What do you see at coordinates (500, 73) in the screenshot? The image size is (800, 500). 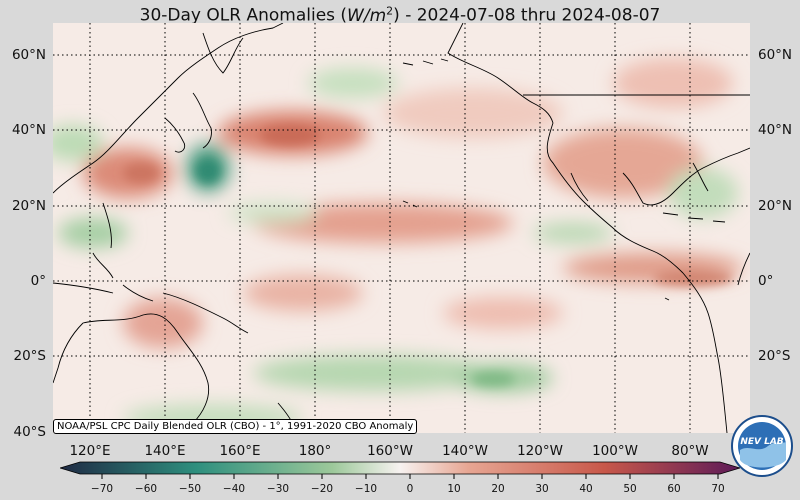 I see `alaska-coastline` at bounding box center [500, 73].